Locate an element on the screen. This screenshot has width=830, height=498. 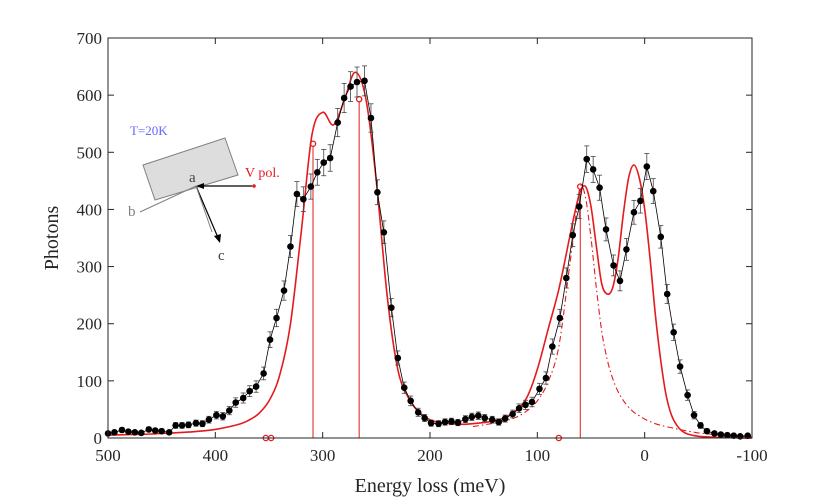
x-tick-label-5: 0 is located at coordinates (644, 455).